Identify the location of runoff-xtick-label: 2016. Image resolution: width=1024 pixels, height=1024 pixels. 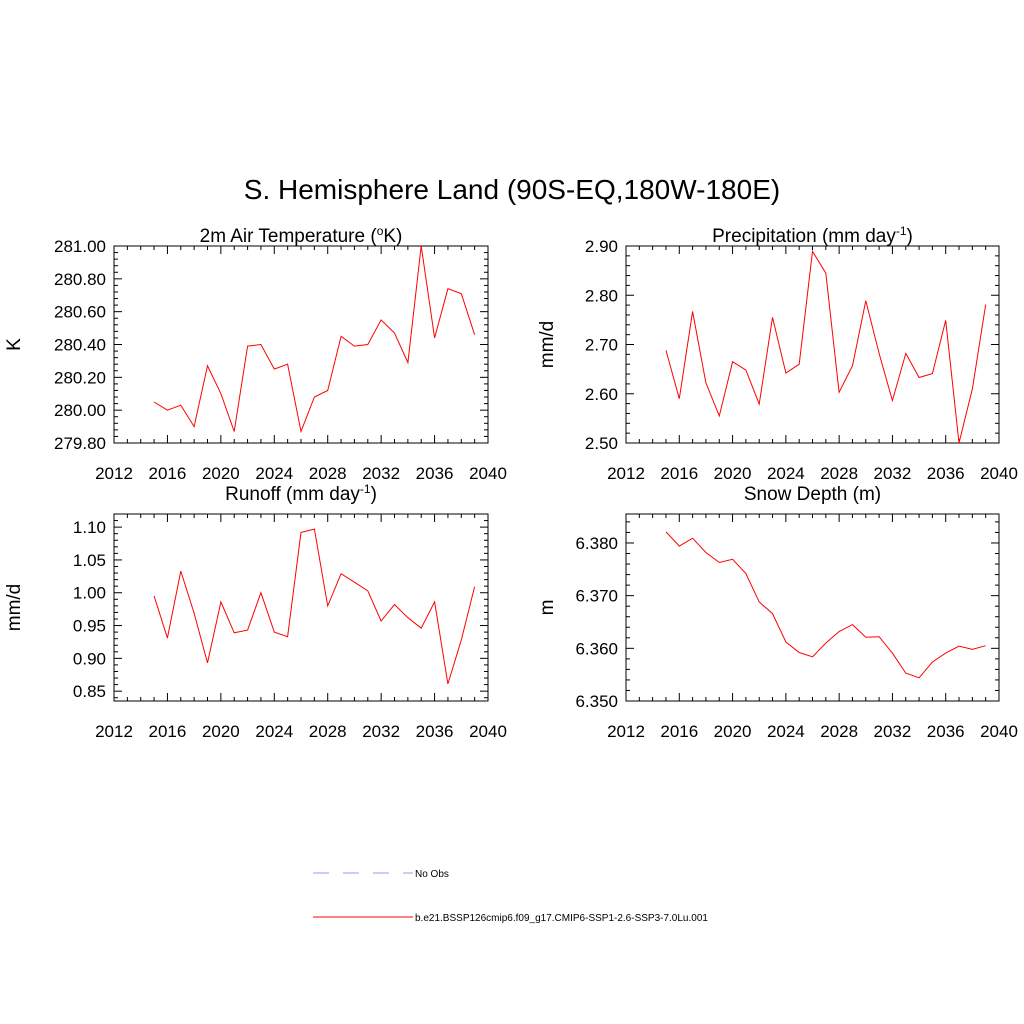
(168, 731).